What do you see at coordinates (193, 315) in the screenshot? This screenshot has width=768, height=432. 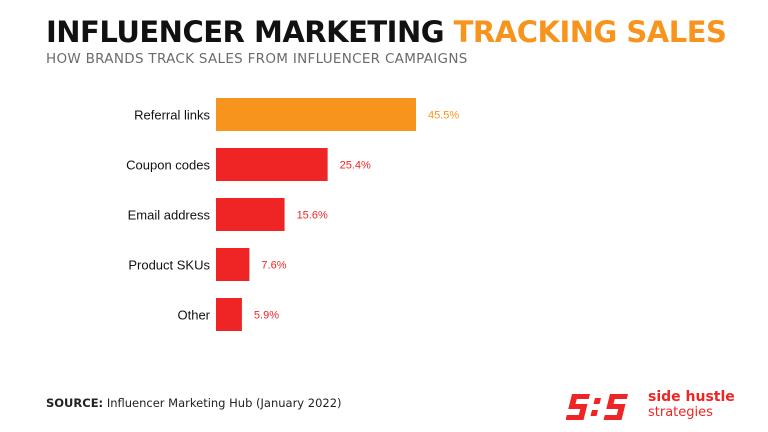 I see `category-label: Other` at bounding box center [193, 315].